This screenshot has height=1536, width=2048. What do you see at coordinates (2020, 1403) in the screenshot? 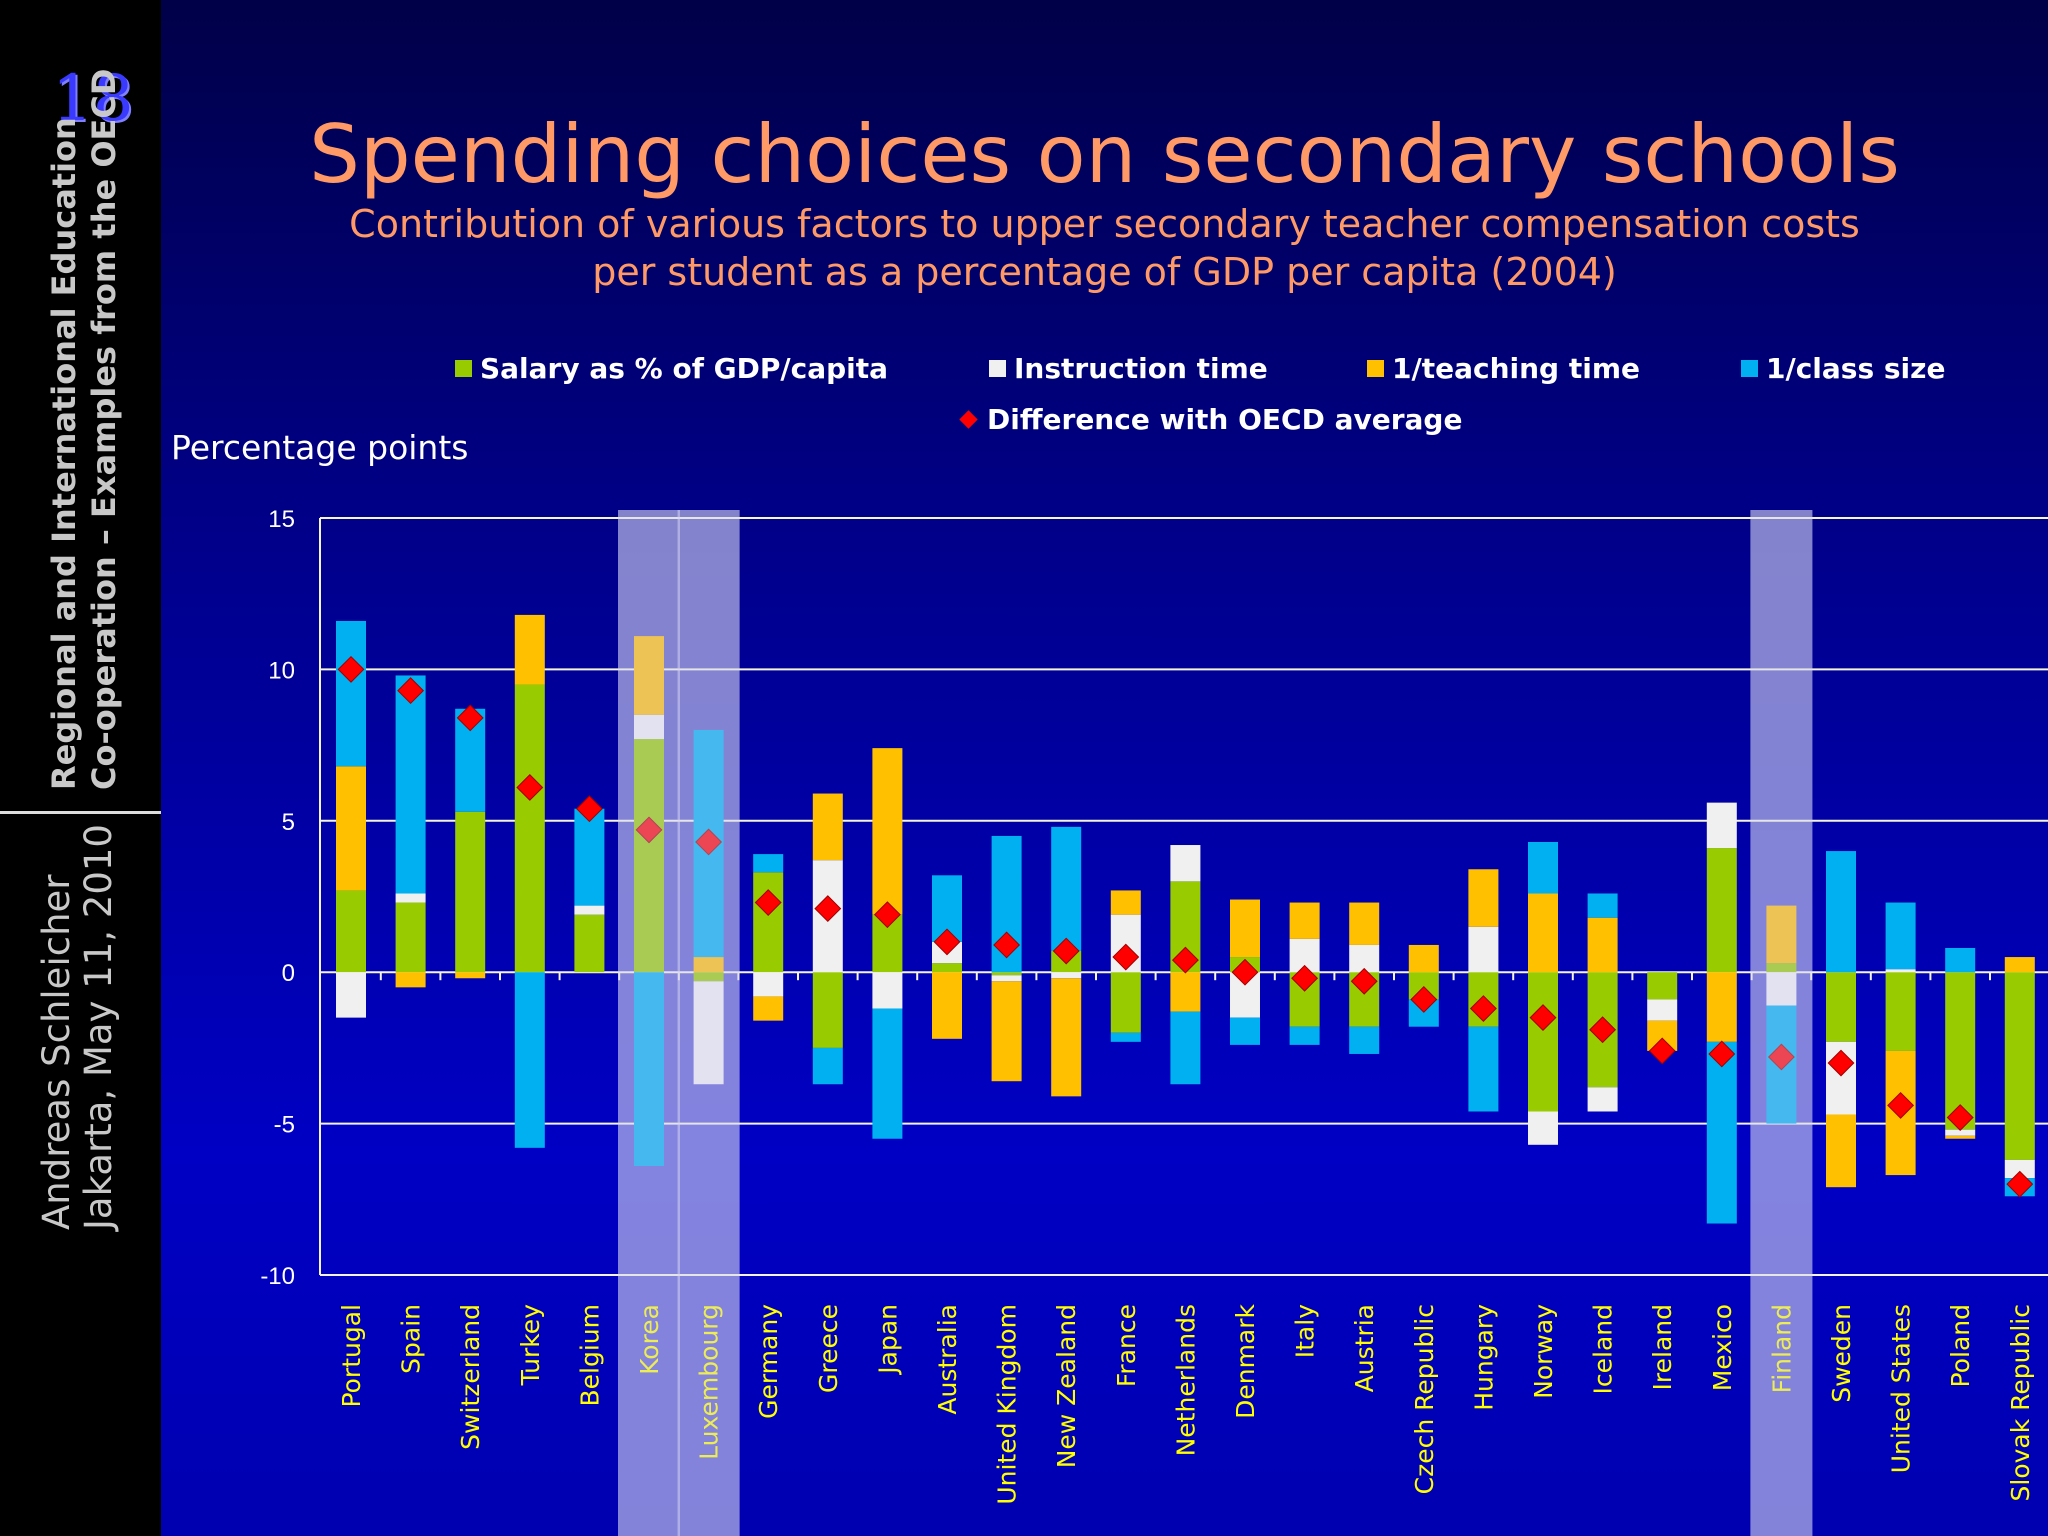
I see `category-label: Slovak Republic` at bounding box center [2020, 1403].